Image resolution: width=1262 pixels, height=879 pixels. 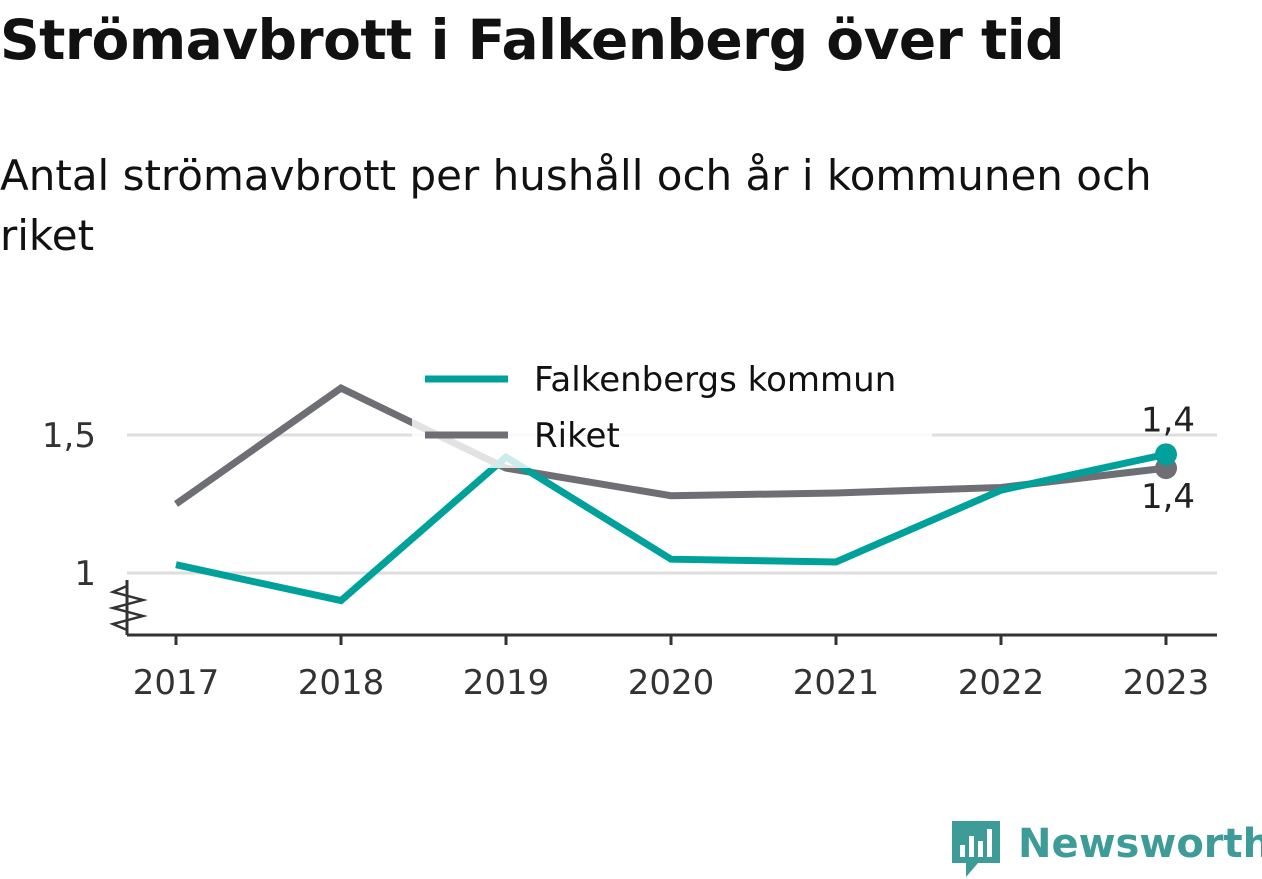 What do you see at coordinates (715, 380) in the screenshot?
I see `legend-label-0: Falkenbergs kommun` at bounding box center [715, 380].